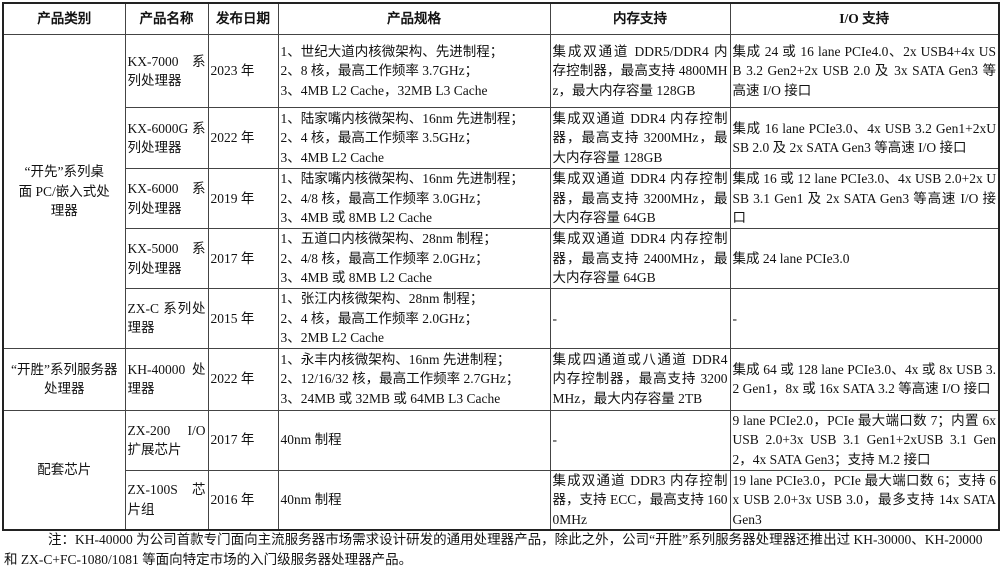 The image size is (1000, 572). Describe the element at coordinates (166, 18) in the screenshot. I see `header-name: 产品名称` at that location.